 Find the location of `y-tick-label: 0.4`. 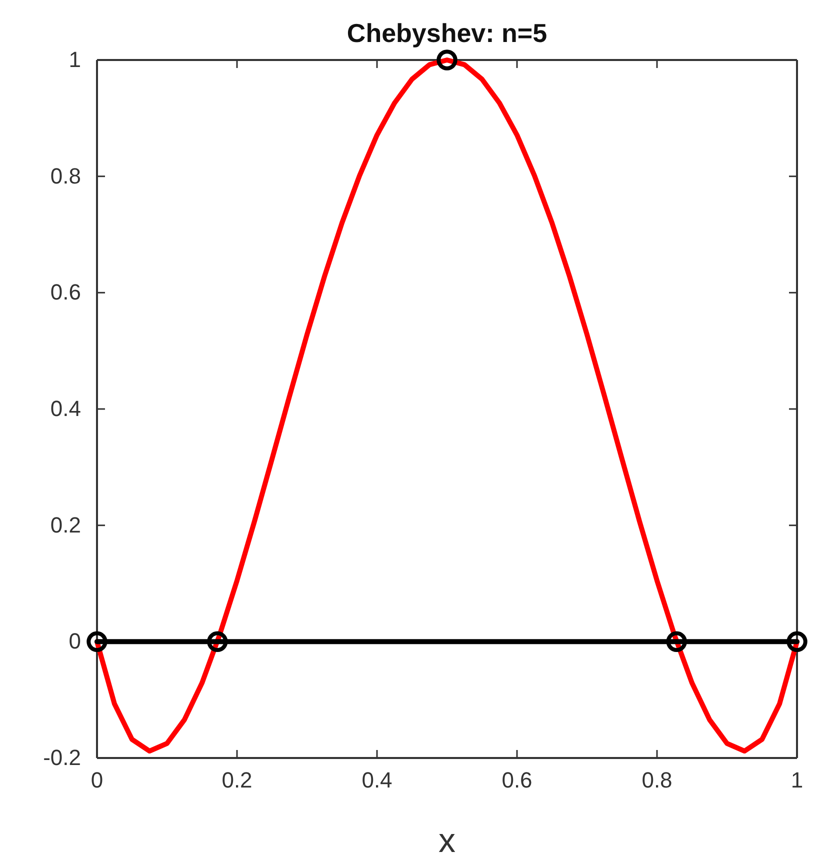

y-tick-label: 0.4 is located at coordinates (65, 409).